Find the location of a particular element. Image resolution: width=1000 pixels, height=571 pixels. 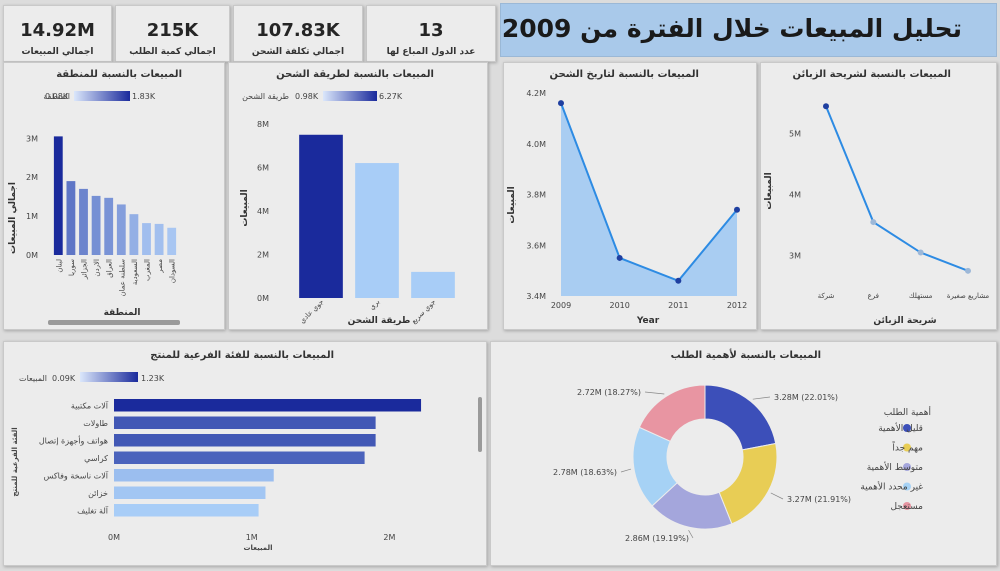

x-tick-label: جوي عادي is located at coordinates (311, 311).